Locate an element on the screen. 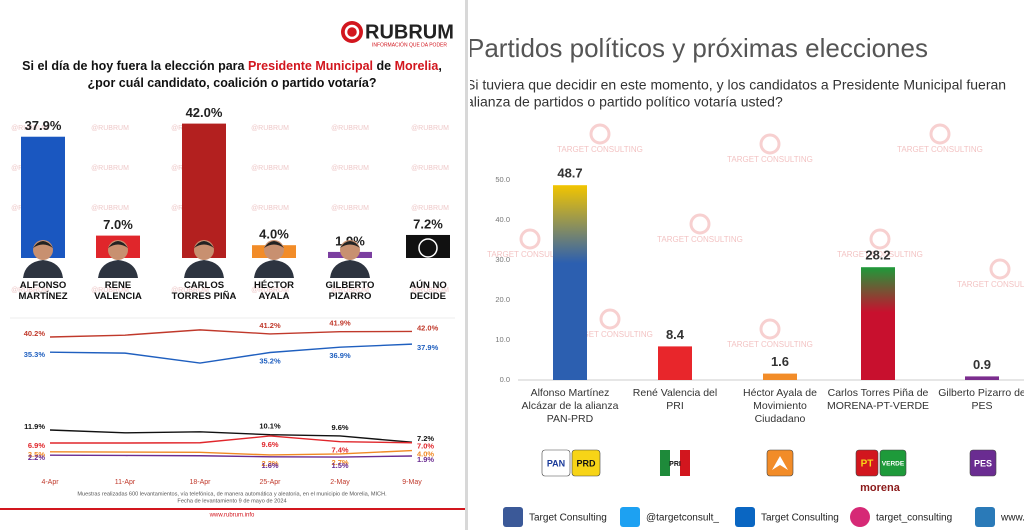 The width and height of the screenshot is (1024, 530). title-part: Si el día de hoy fuera la elección para is located at coordinates (133, 66).